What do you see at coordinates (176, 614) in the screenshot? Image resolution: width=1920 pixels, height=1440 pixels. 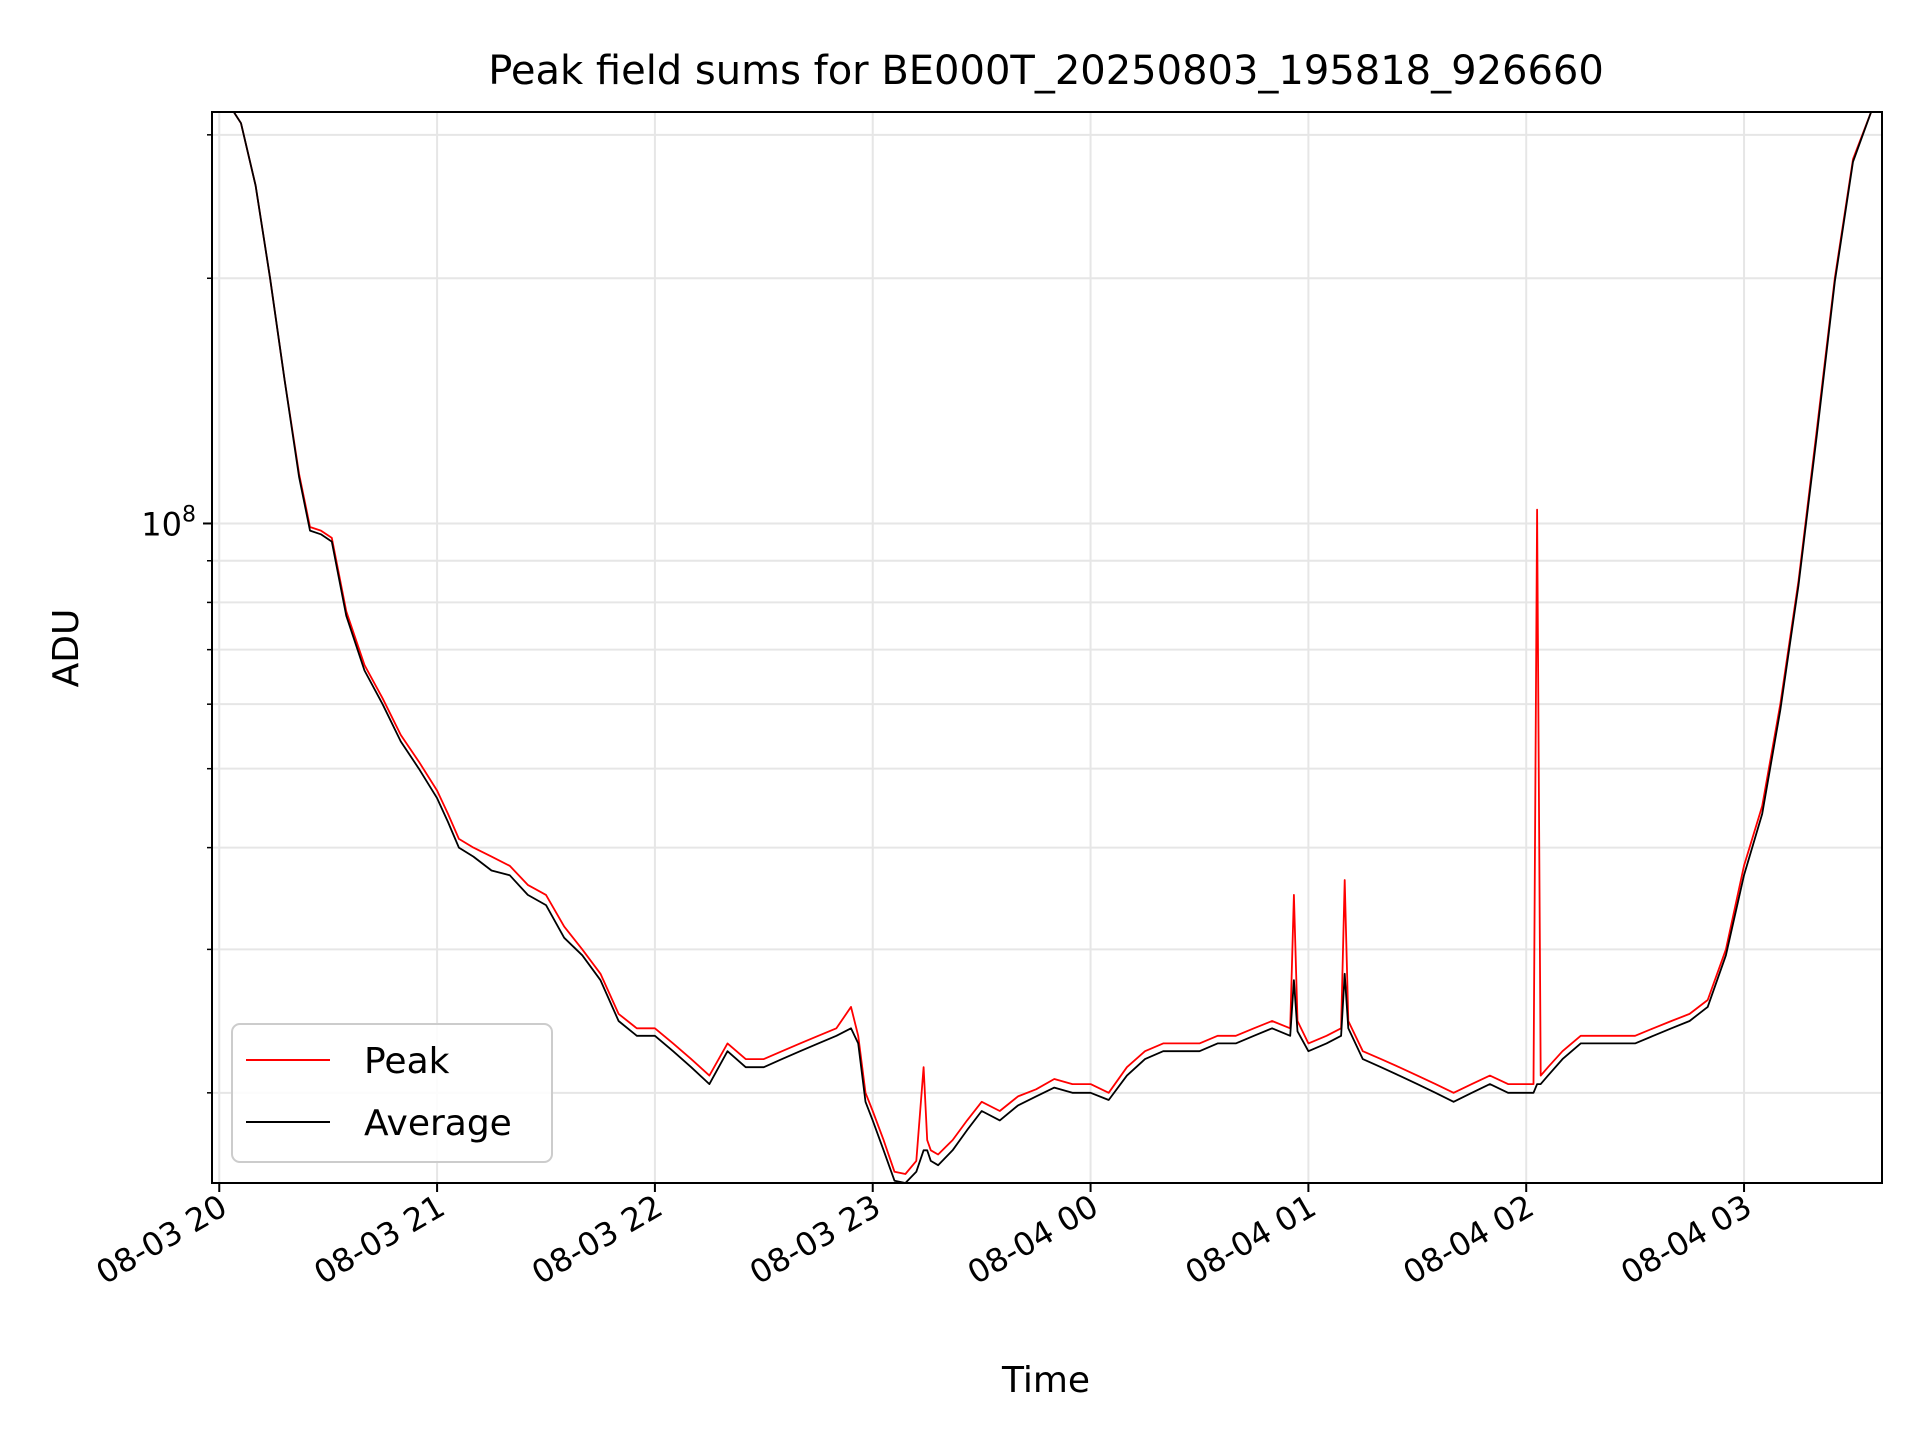 I see `y-axis: 108` at bounding box center [176, 614].